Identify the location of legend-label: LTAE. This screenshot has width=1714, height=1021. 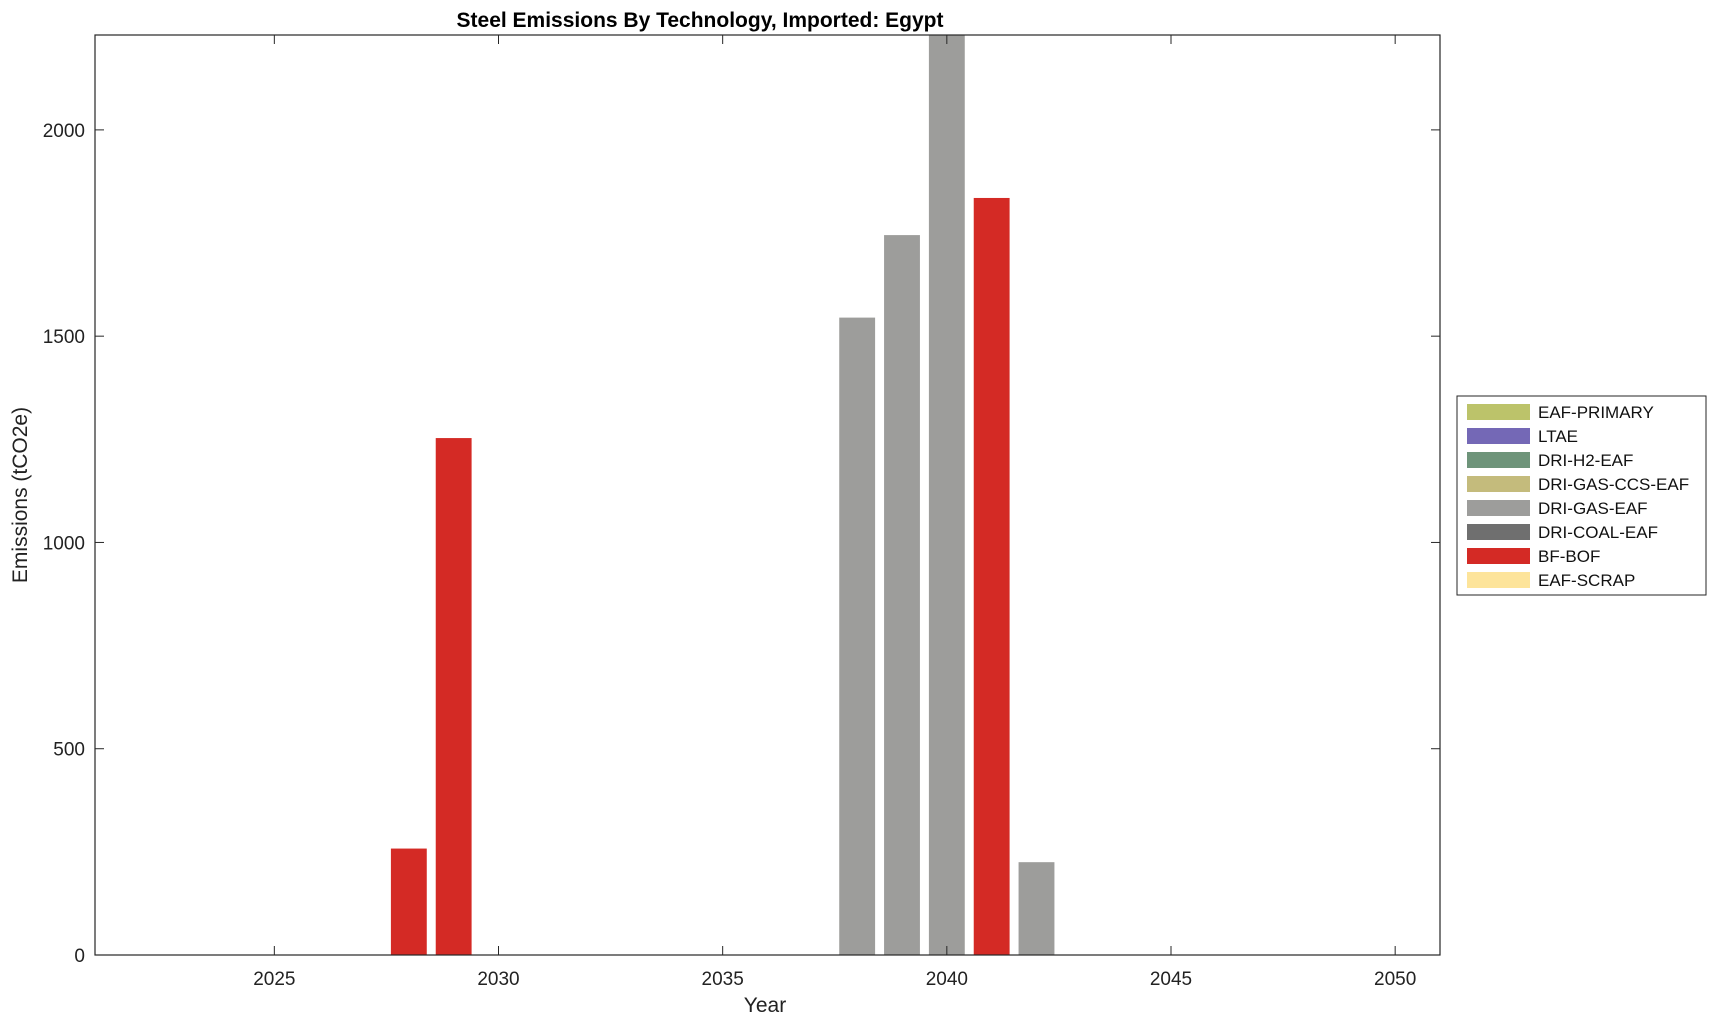
(1558, 436).